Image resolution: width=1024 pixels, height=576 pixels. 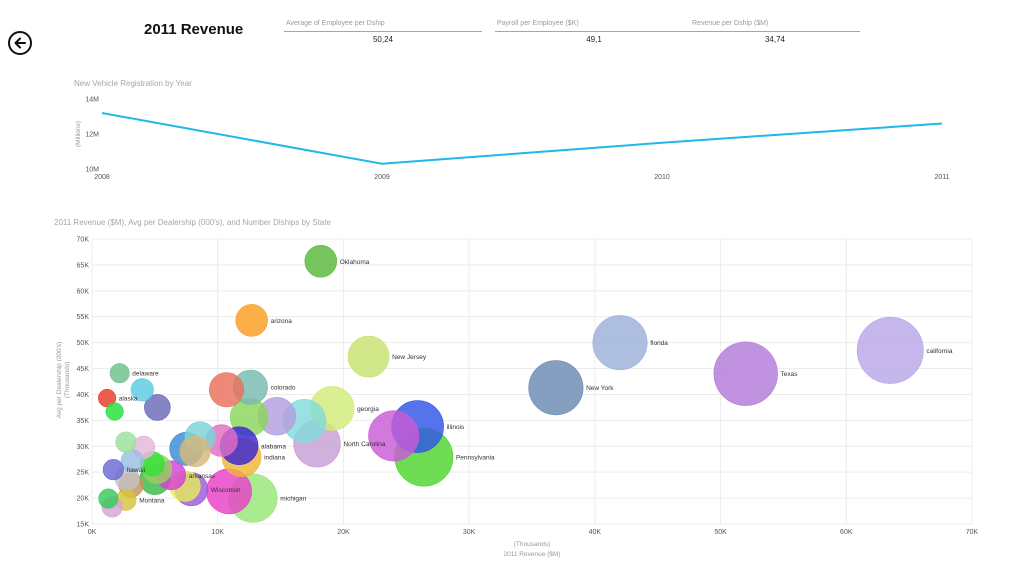 What do you see at coordinates (662, 177) in the screenshot?
I see `x-tick-label: 2010` at bounding box center [662, 177].